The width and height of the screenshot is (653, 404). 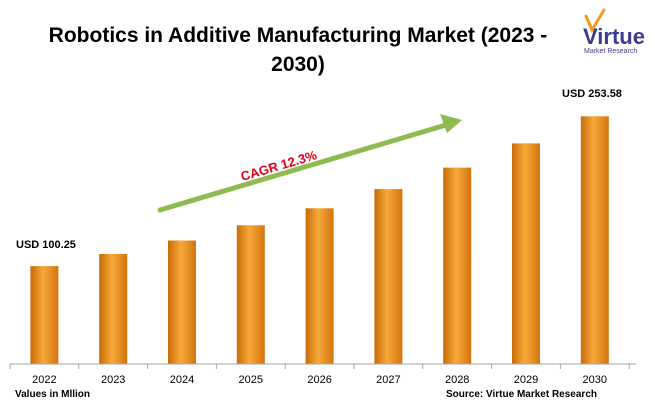 I want to click on logo-tagline: Market Research, so click(x=610, y=51).